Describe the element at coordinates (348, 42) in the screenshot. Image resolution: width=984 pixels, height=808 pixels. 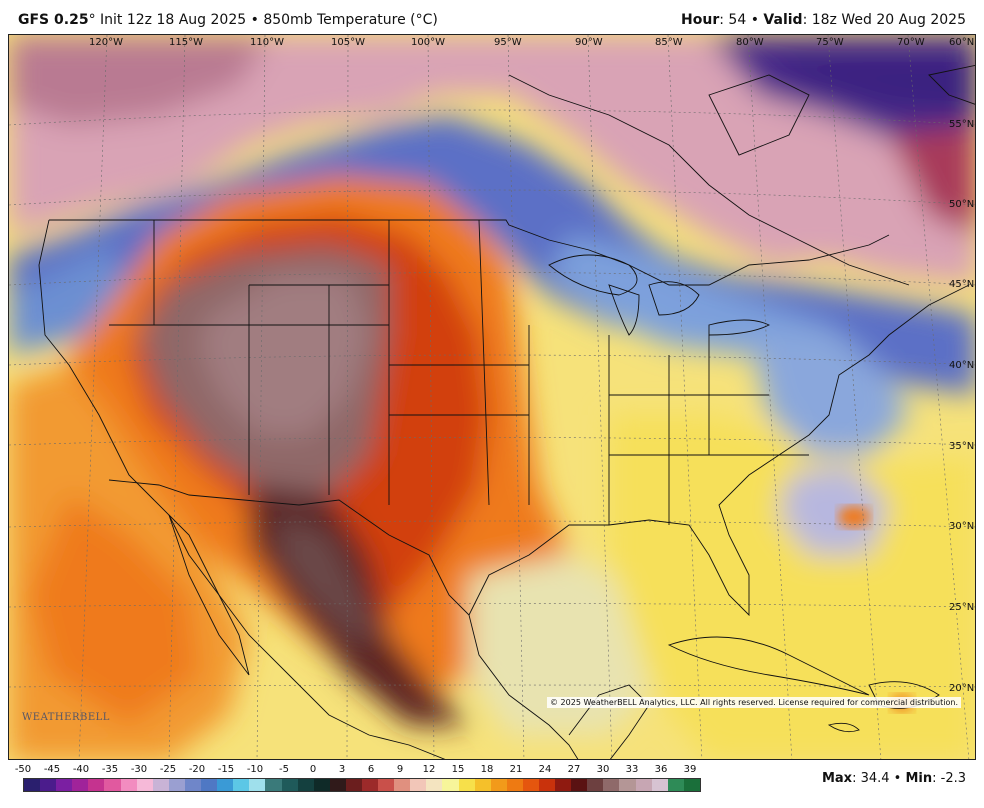
I see `lon-label: 105°W` at that location.